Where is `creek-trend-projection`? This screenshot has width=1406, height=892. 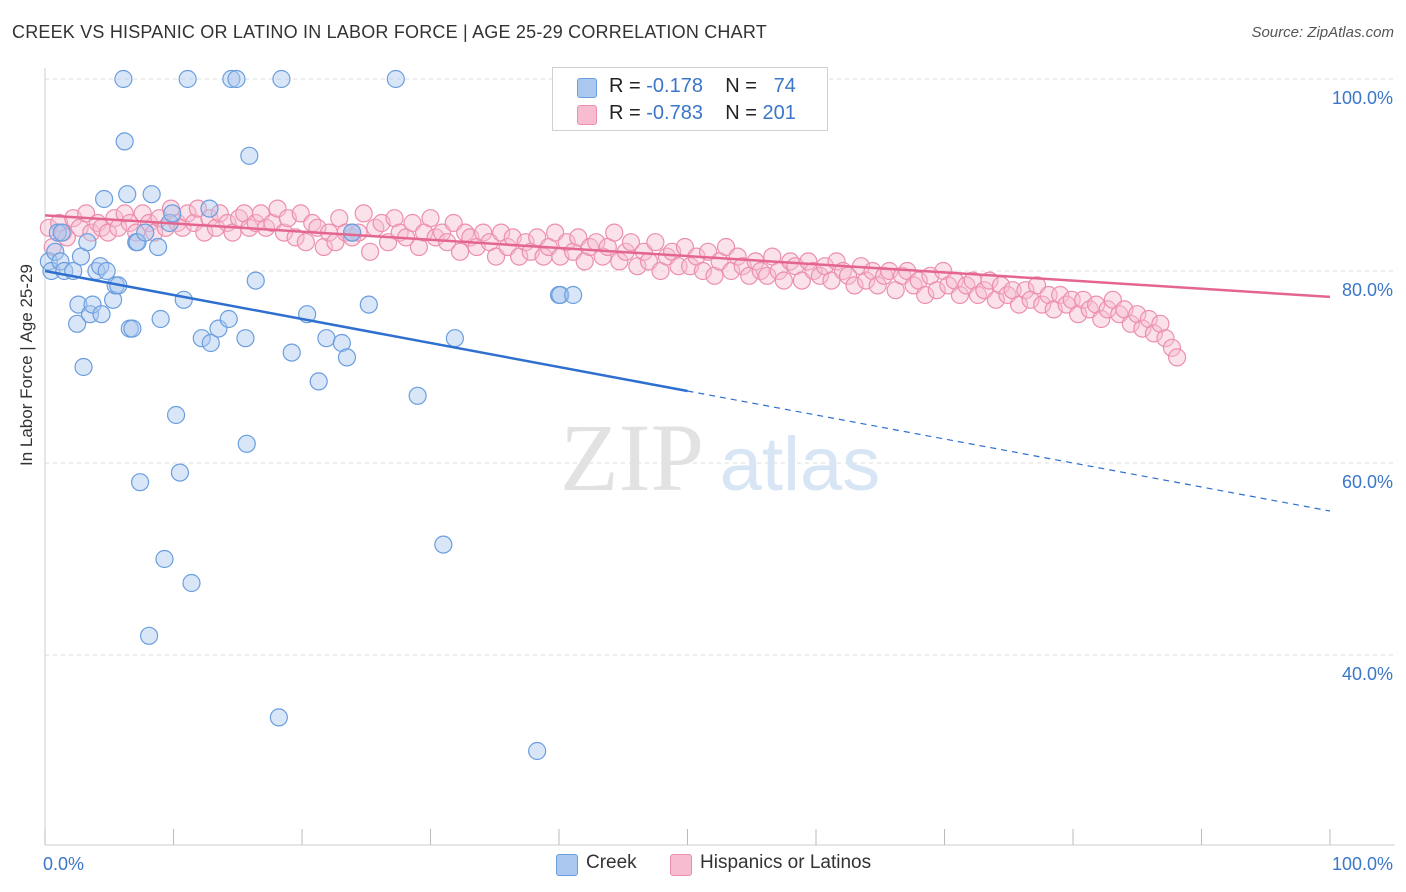
creek-trend-projection is located at coordinates (1009, 451).